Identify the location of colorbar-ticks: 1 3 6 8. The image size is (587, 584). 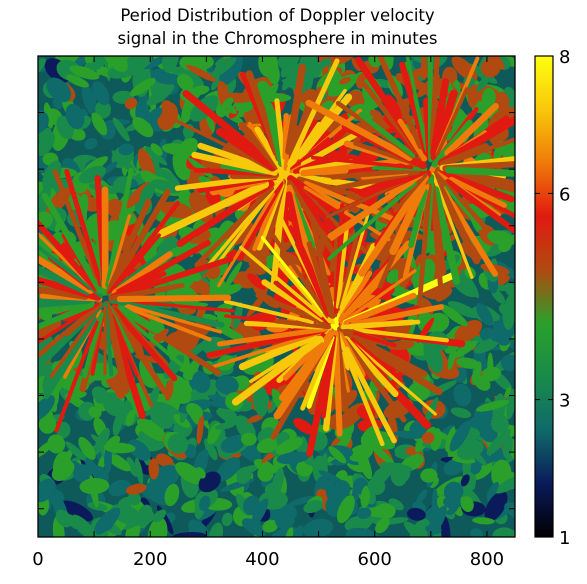
(552, 298).